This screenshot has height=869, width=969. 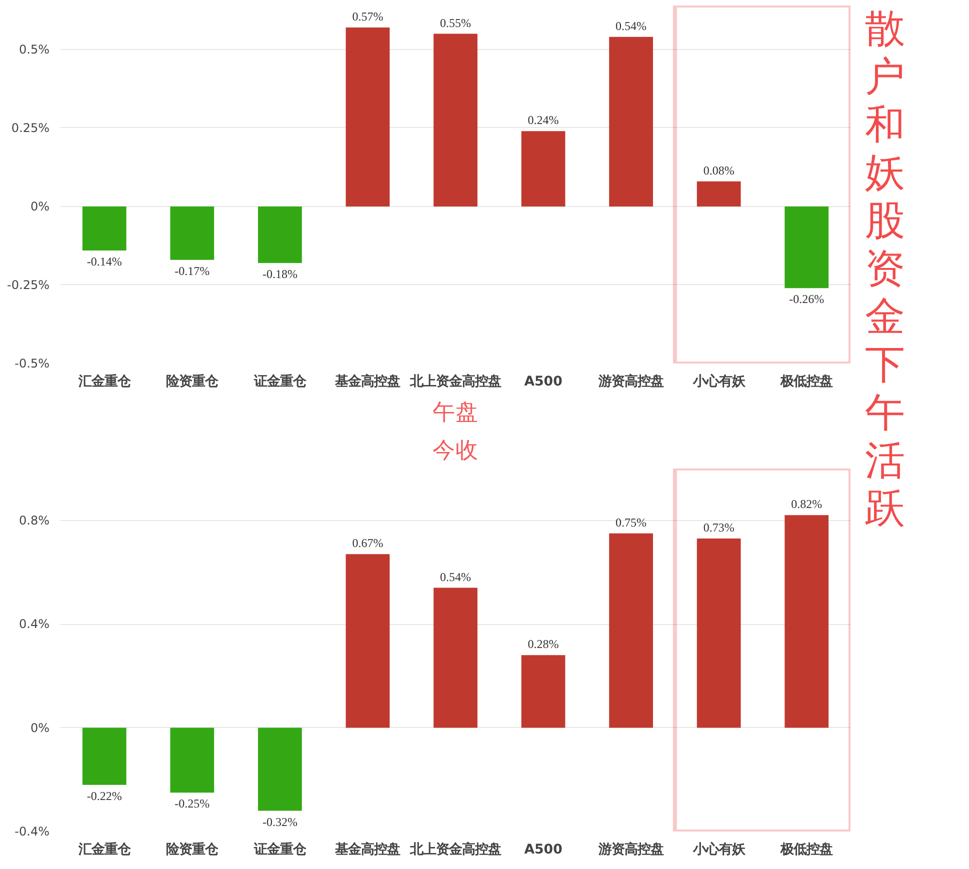 What do you see at coordinates (806, 504) in the screenshot?
I see `data-label: 0.82%` at bounding box center [806, 504].